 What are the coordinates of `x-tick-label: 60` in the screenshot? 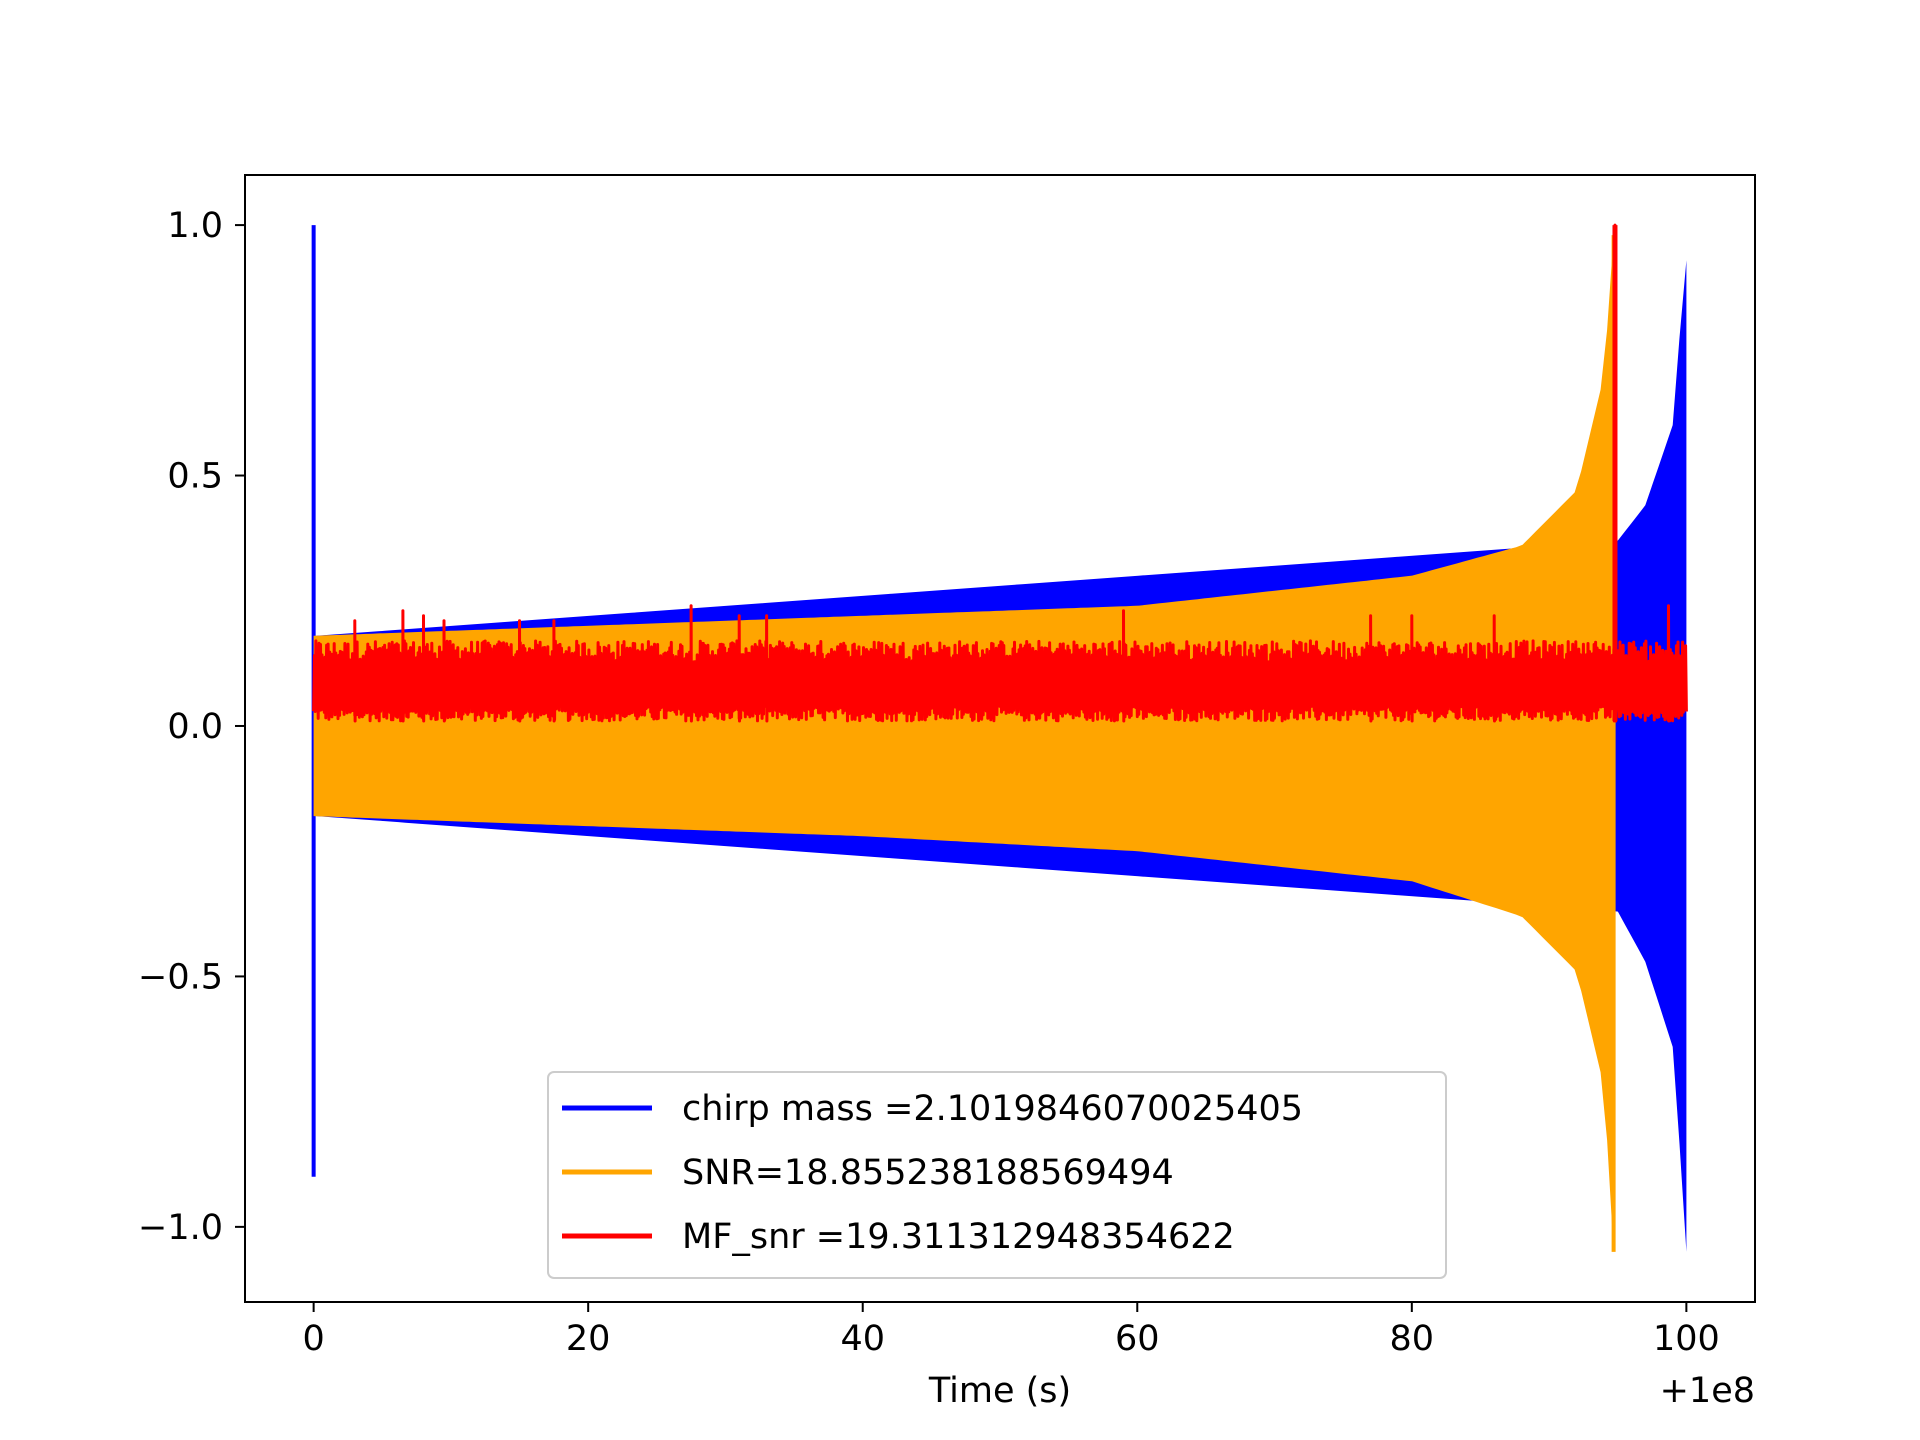 It's located at (1137, 1339).